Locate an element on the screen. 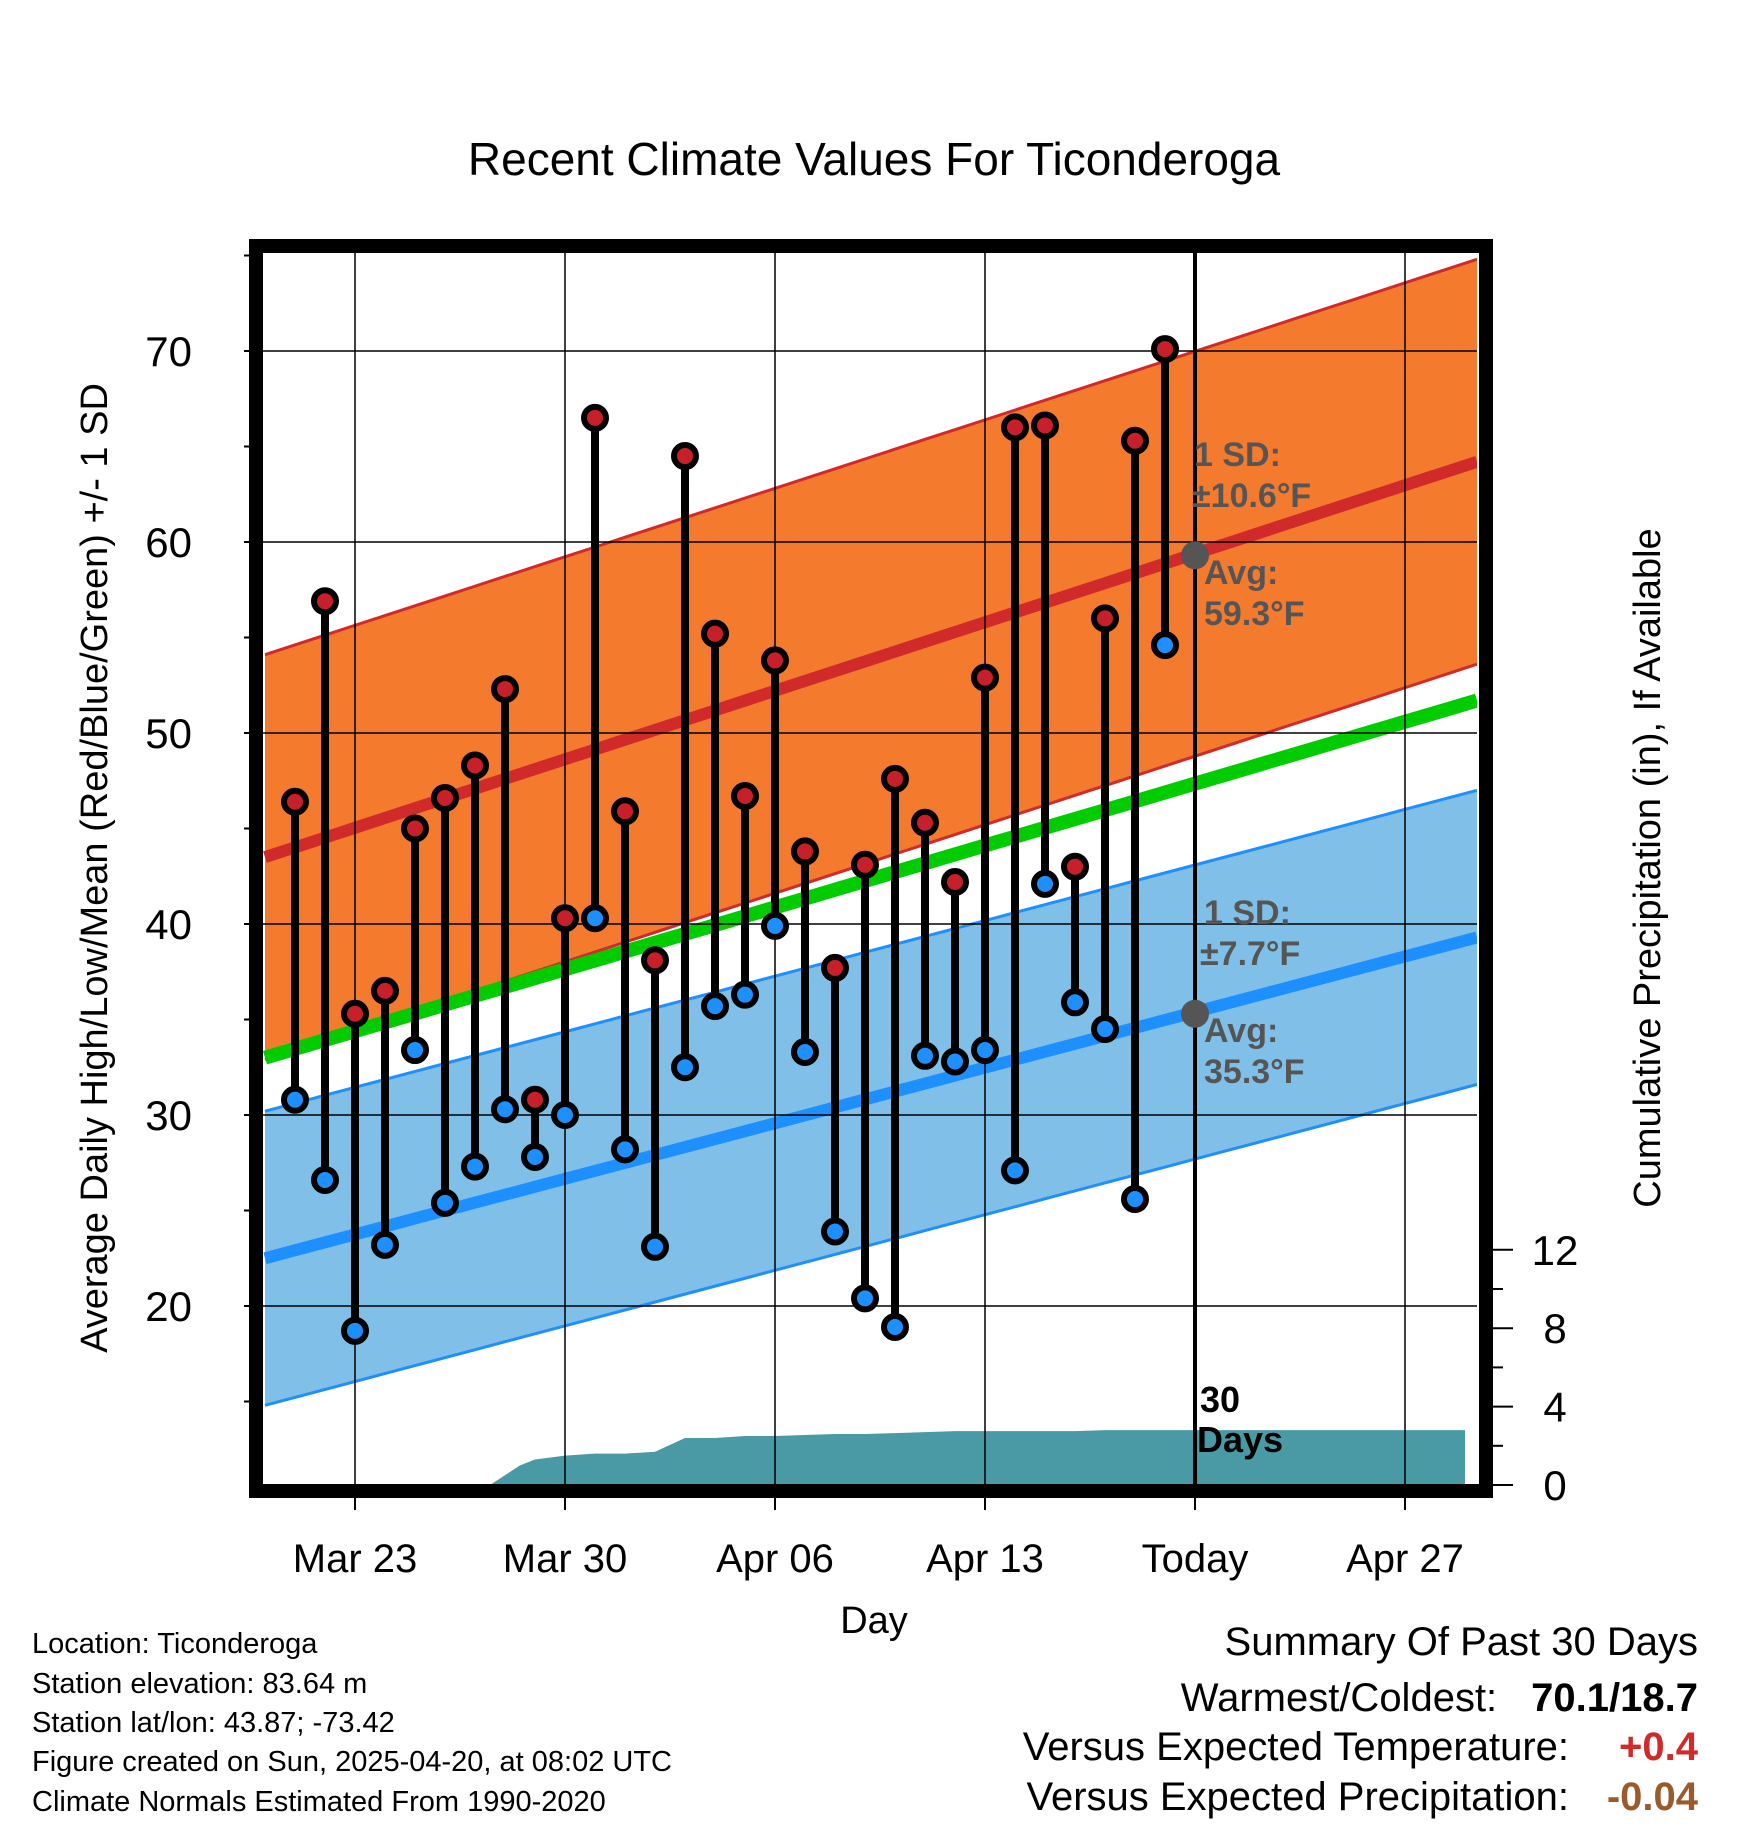 This screenshot has width=1748, height=1828. high-sd-label: 1 SD: is located at coordinates (1237, 455).